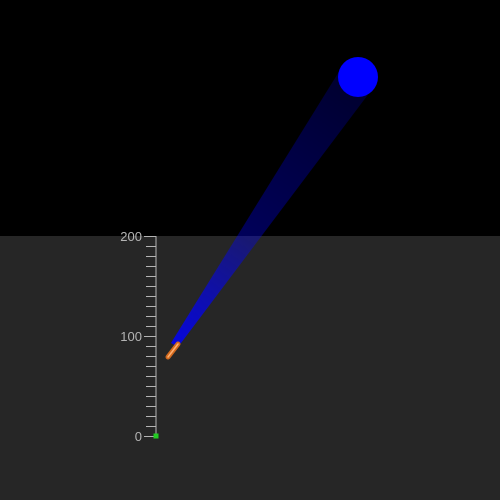  I want to click on ruler-tick-label: 0, so click(138, 436).